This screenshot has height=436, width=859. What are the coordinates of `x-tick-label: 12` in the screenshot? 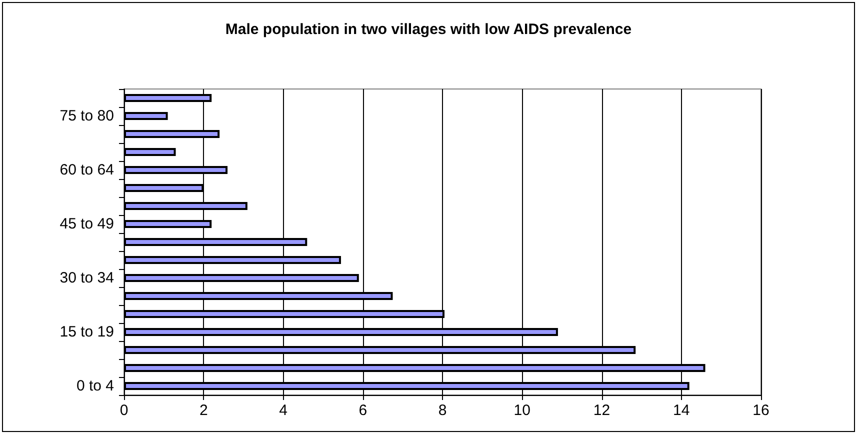 It's located at (601, 410).